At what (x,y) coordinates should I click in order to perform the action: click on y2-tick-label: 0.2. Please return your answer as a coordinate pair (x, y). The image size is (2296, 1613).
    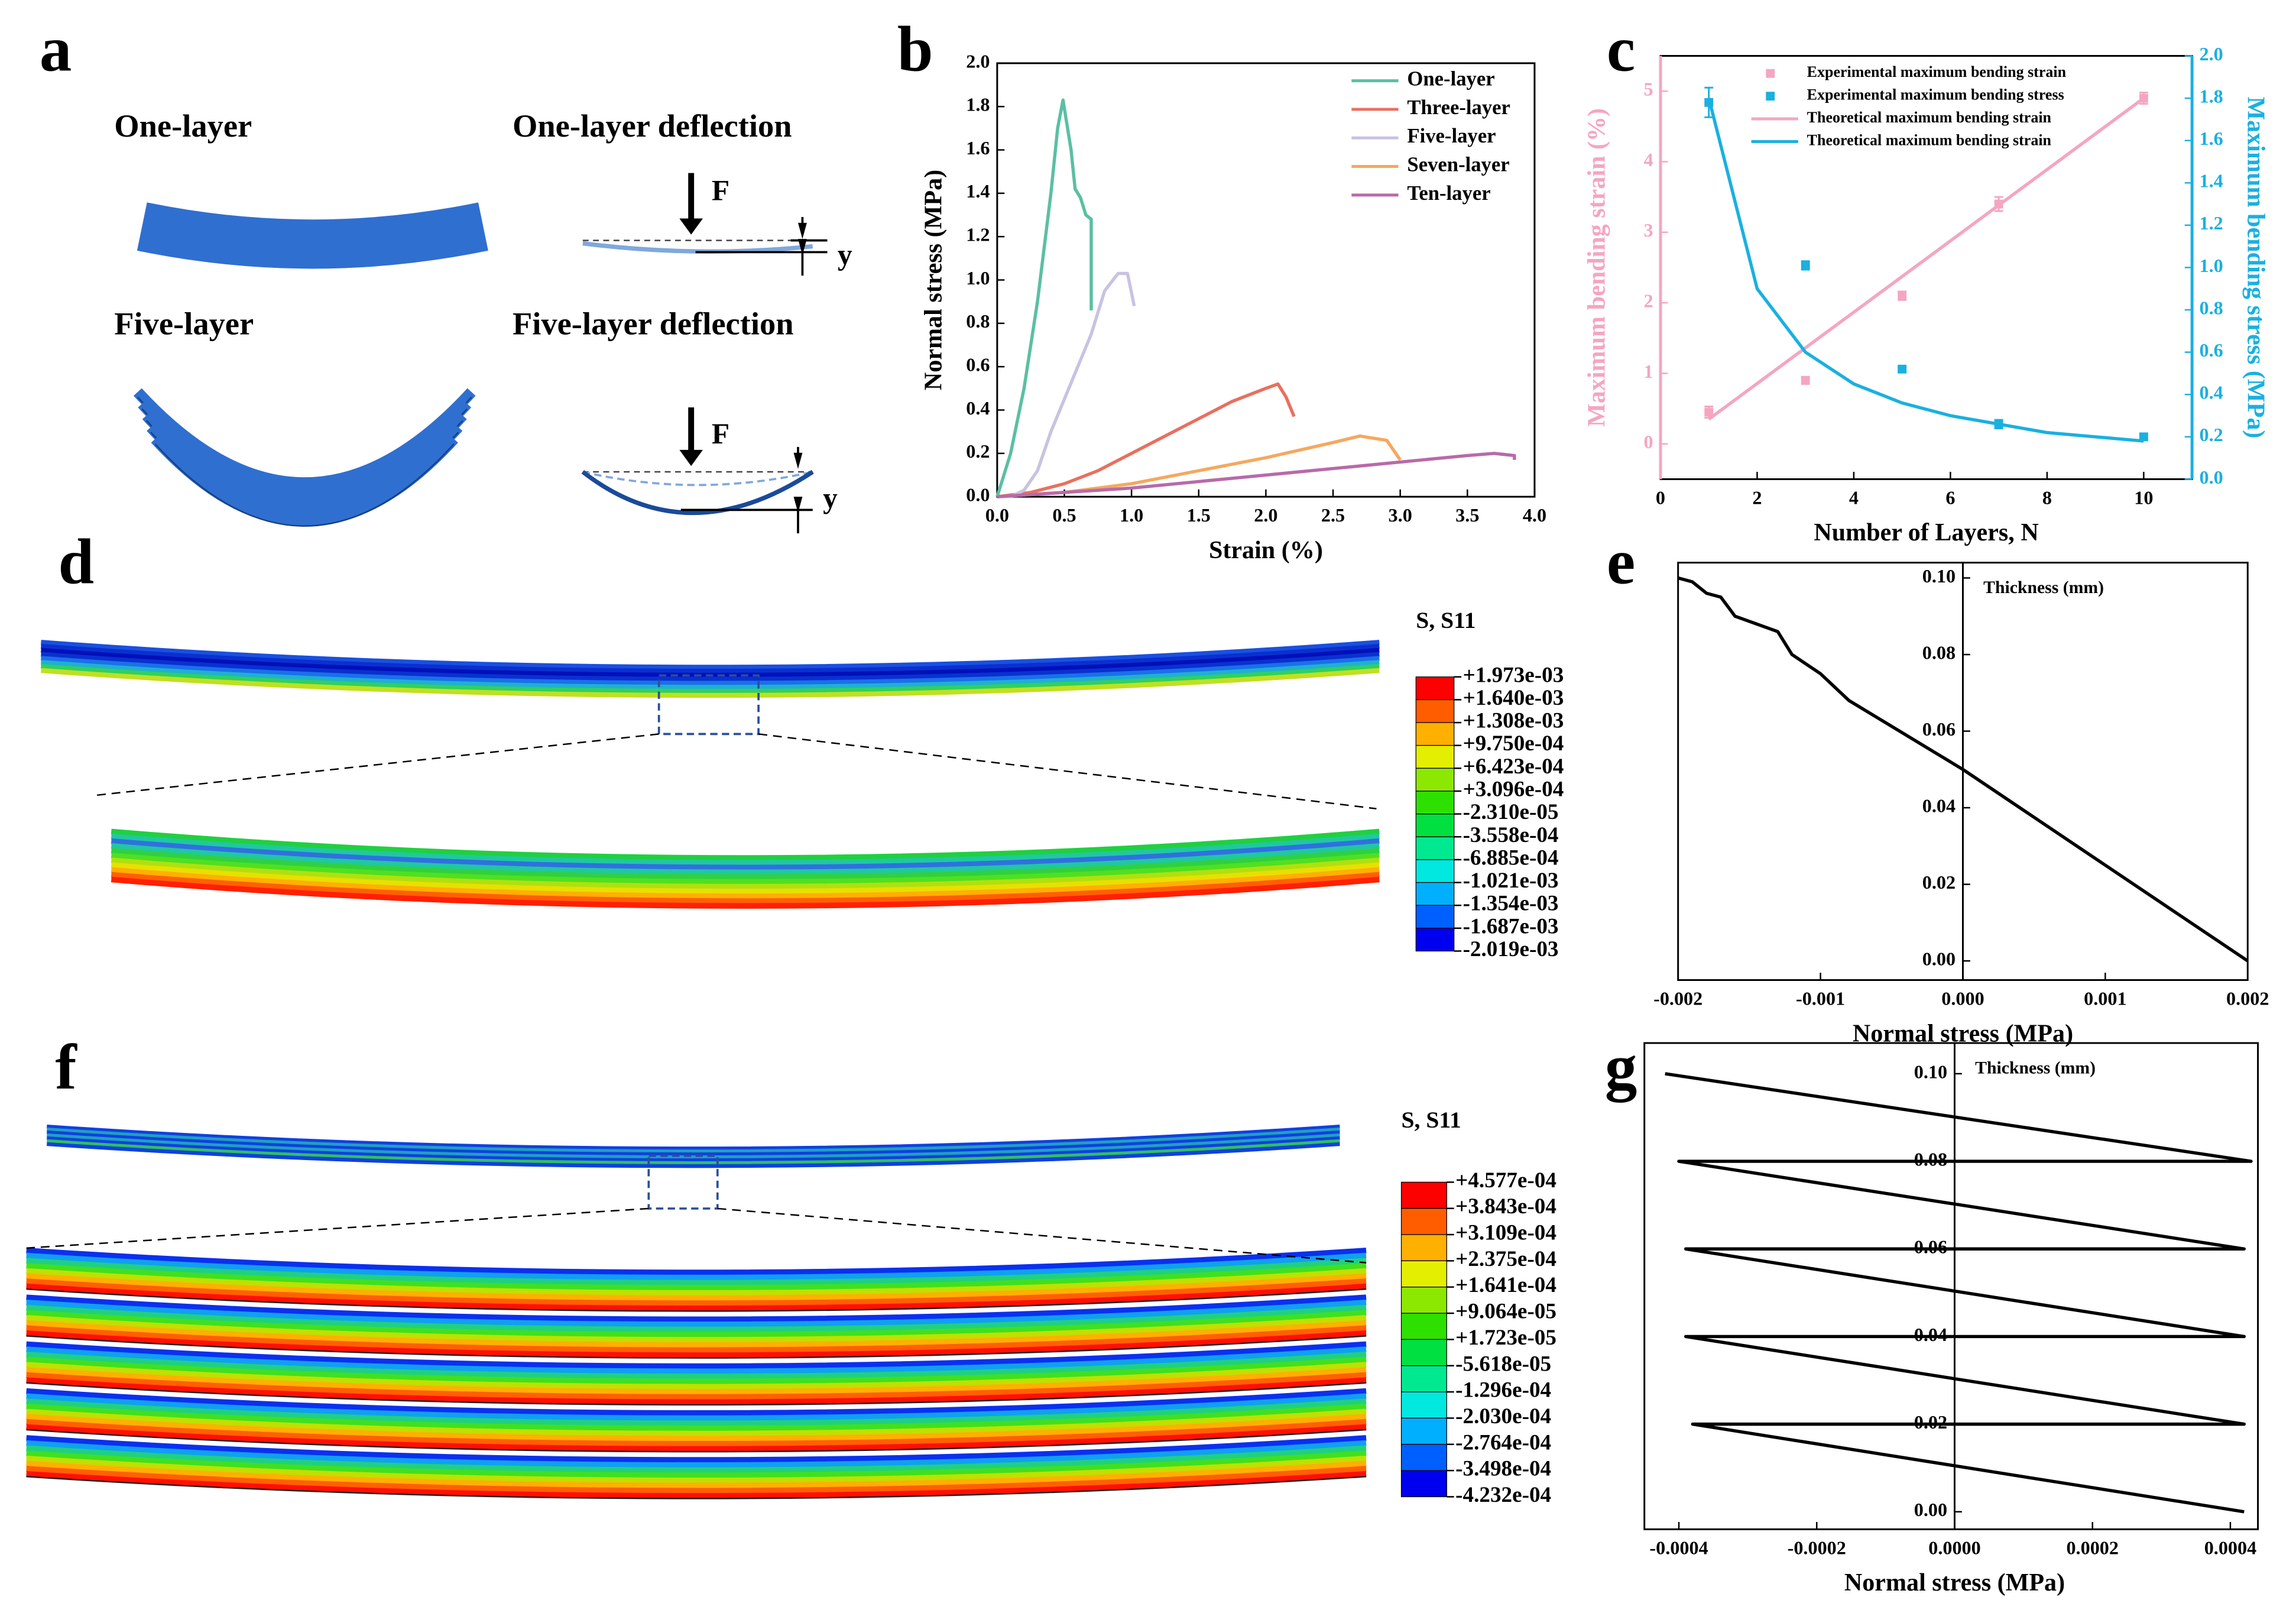
    Looking at the image, I should click on (2211, 434).